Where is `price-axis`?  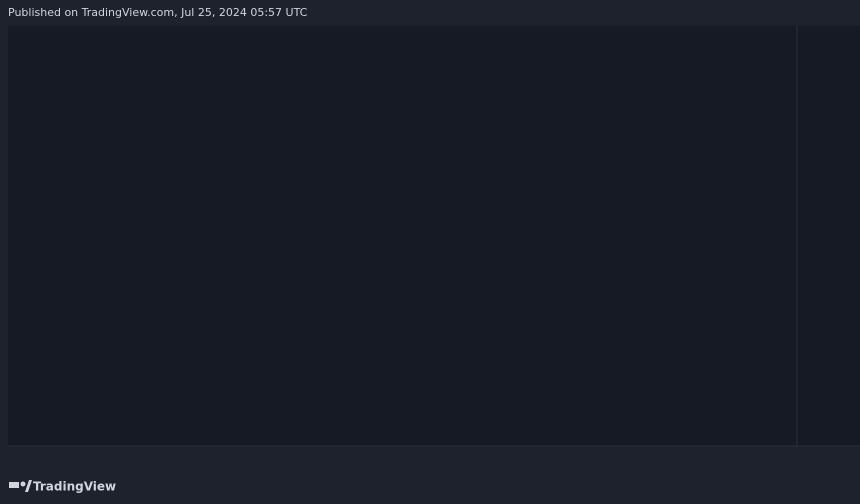 price-axis is located at coordinates (828, 236).